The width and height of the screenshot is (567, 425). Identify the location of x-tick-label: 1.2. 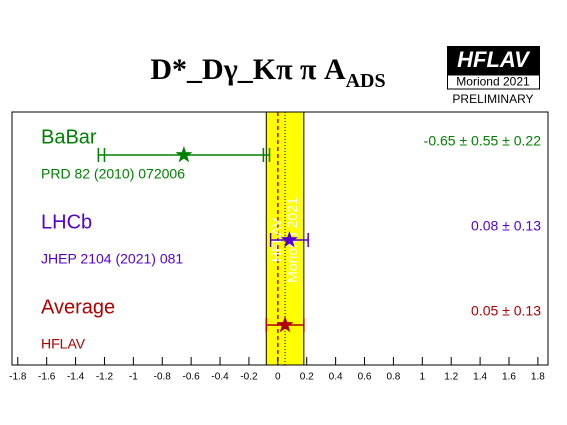
(451, 377).